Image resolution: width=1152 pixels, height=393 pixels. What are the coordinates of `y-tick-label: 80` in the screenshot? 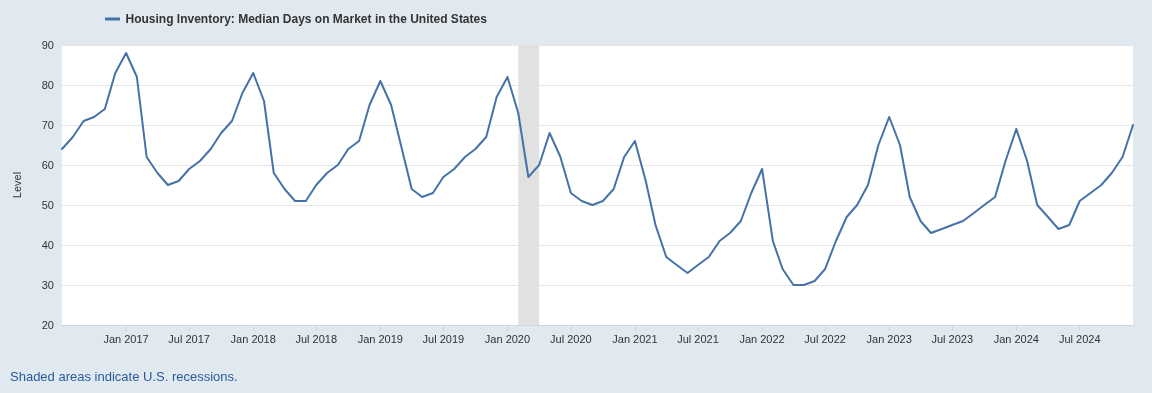 It's located at (47, 85).